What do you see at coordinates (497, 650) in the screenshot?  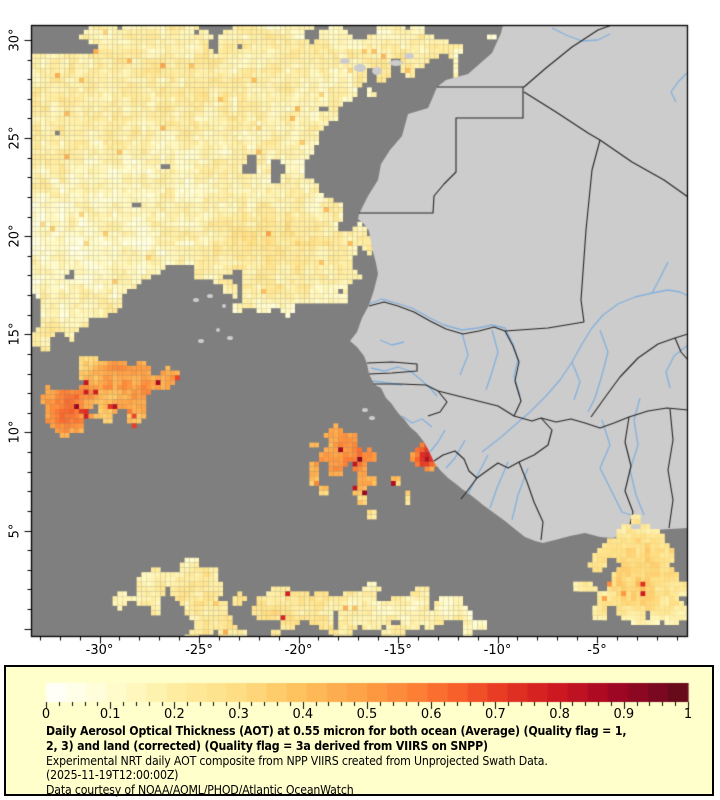 I see `x-axis-tick-label: -10°` at bounding box center [497, 650].